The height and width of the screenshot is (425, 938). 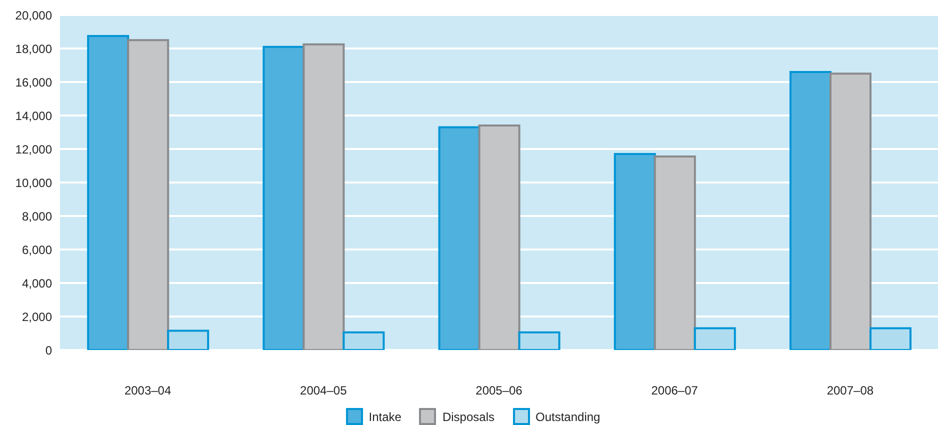 I want to click on x-tick-label: 2003–04, so click(x=148, y=391).